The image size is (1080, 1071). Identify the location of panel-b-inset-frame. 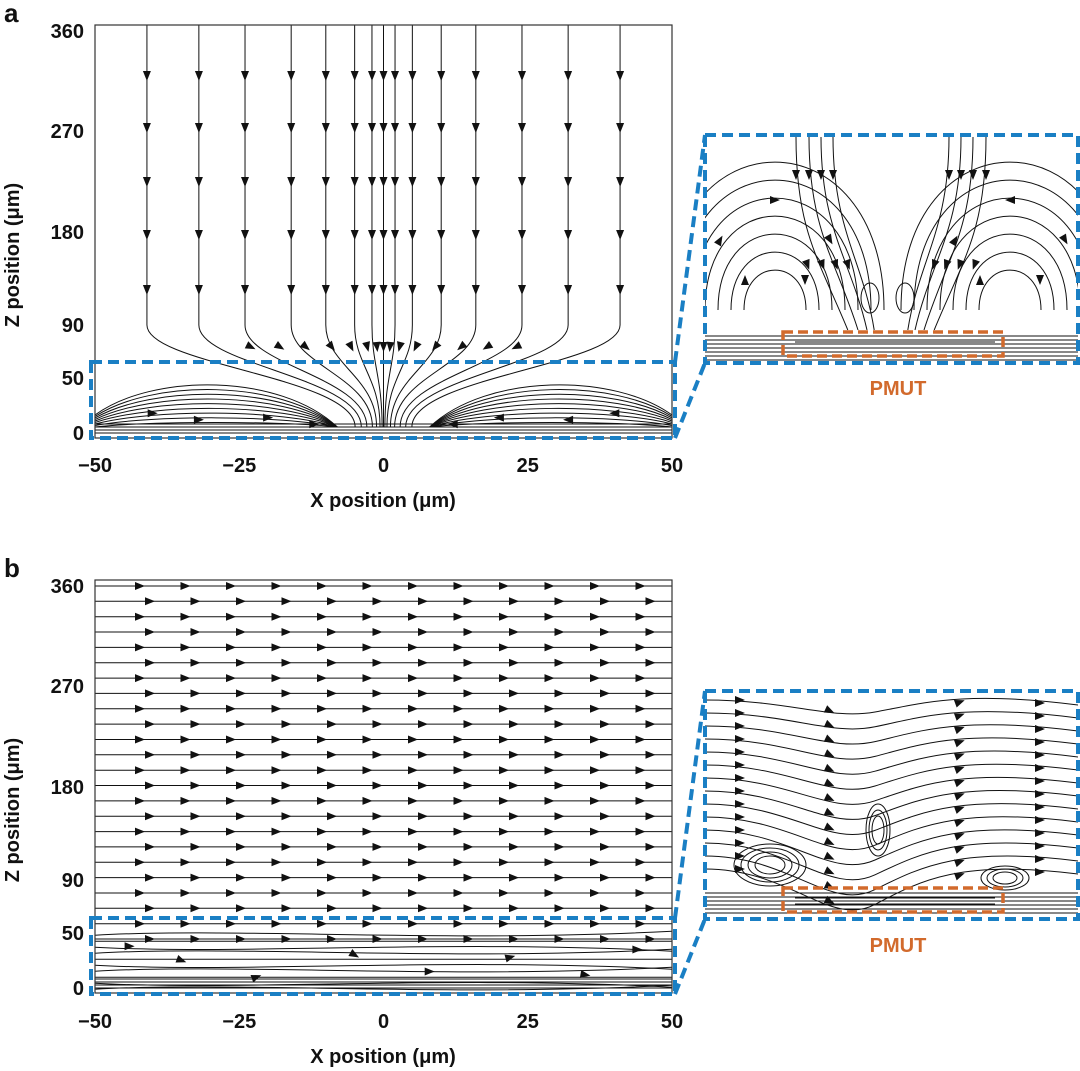
(891, 805).